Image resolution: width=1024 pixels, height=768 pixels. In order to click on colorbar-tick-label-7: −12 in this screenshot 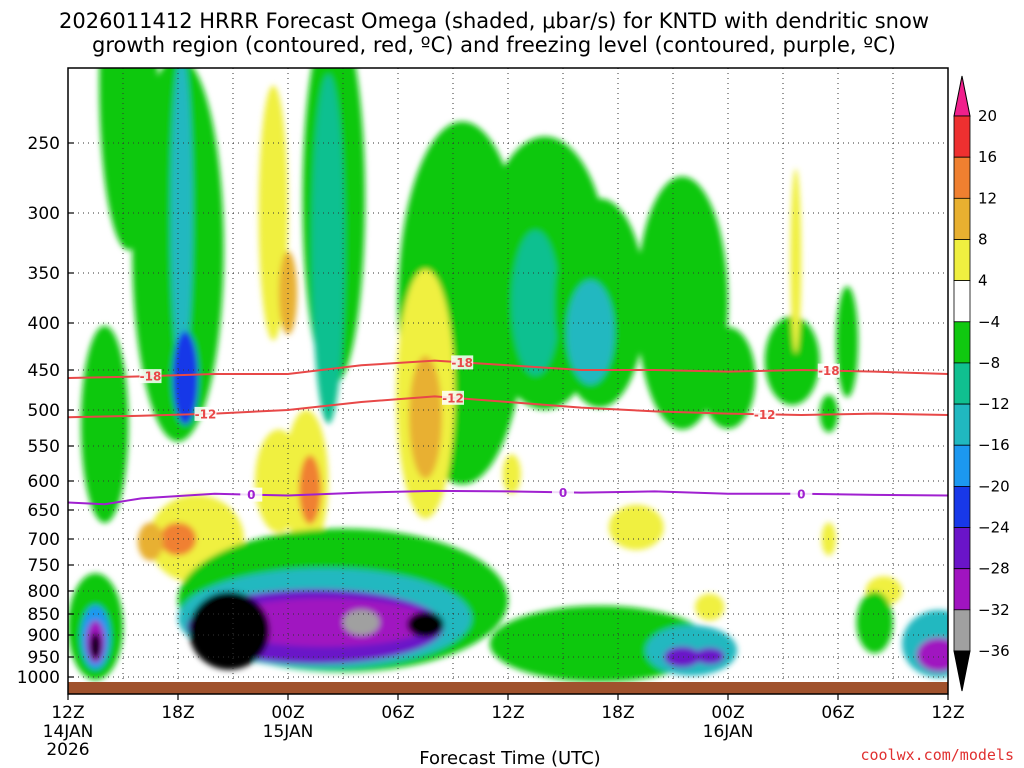, I will do `click(994, 404)`.